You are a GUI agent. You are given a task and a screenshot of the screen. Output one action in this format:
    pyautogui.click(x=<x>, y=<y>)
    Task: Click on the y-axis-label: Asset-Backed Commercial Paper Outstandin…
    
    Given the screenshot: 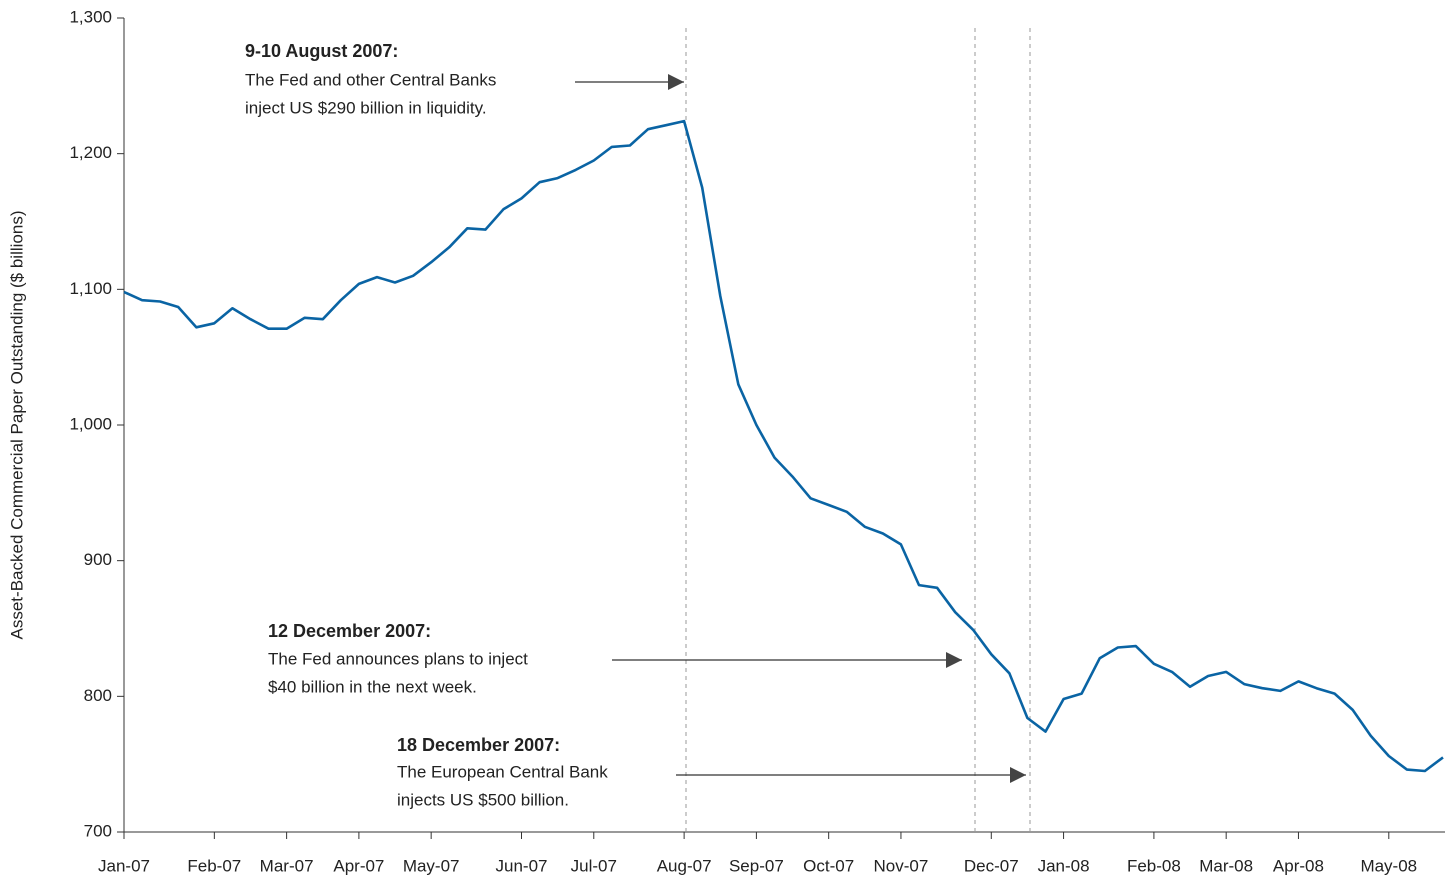 What is the action you would take?
    pyautogui.click(x=16, y=425)
    